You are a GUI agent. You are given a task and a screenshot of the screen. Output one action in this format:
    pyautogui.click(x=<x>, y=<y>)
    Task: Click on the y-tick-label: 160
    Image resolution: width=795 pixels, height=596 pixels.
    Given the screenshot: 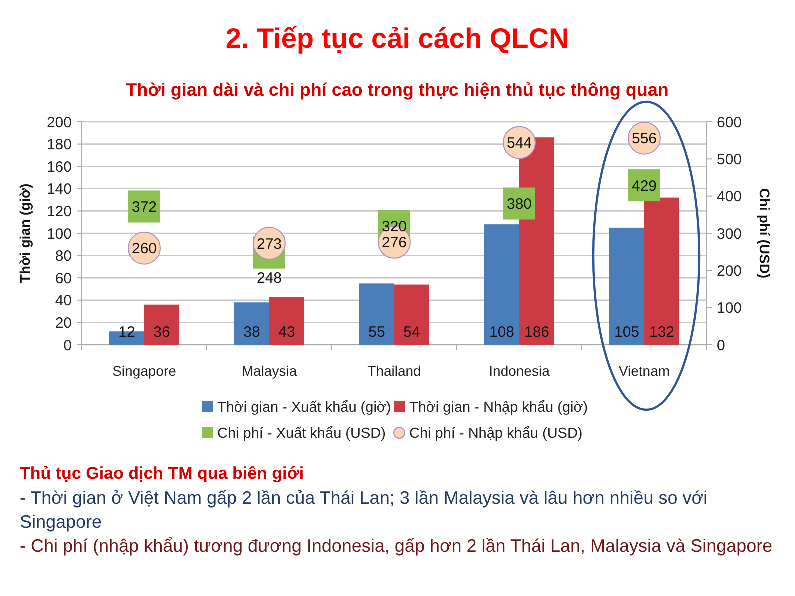 What is the action you would take?
    pyautogui.click(x=59, y=167)
    